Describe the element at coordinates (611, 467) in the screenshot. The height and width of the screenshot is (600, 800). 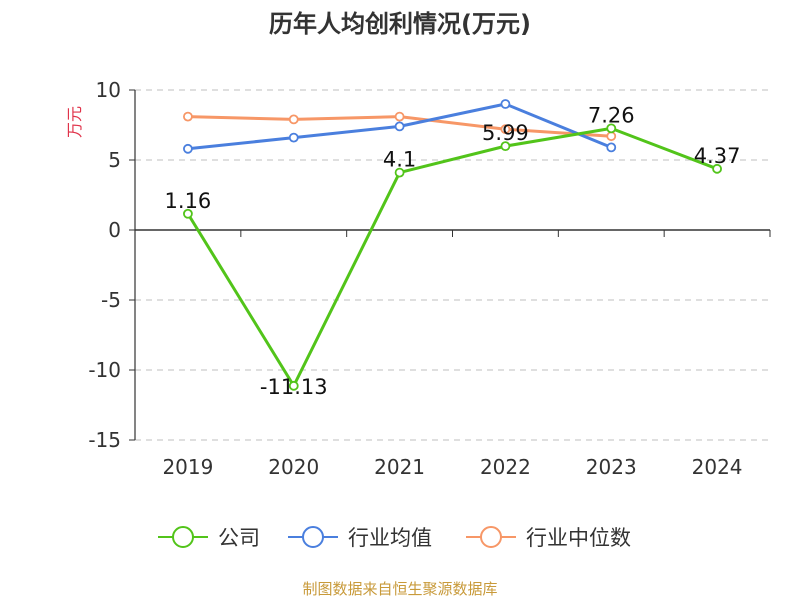
I see `x-tick-label: 2023` at that location.